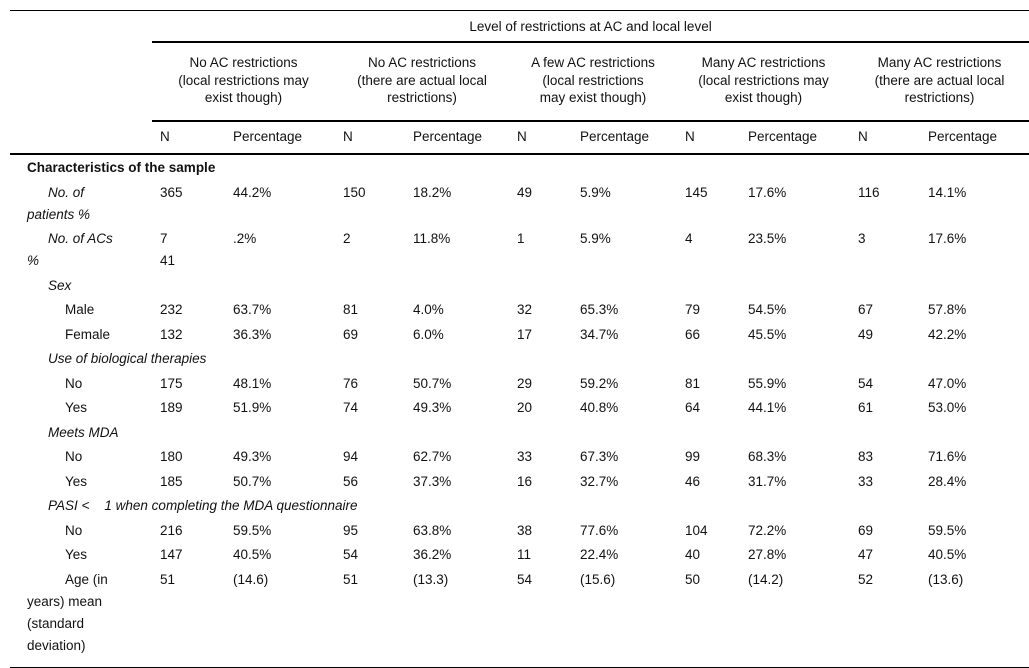  Describe the element at coordinates (947, 407) in the screenshot. I see `percentage-value-cell: 53.0%` at that location.